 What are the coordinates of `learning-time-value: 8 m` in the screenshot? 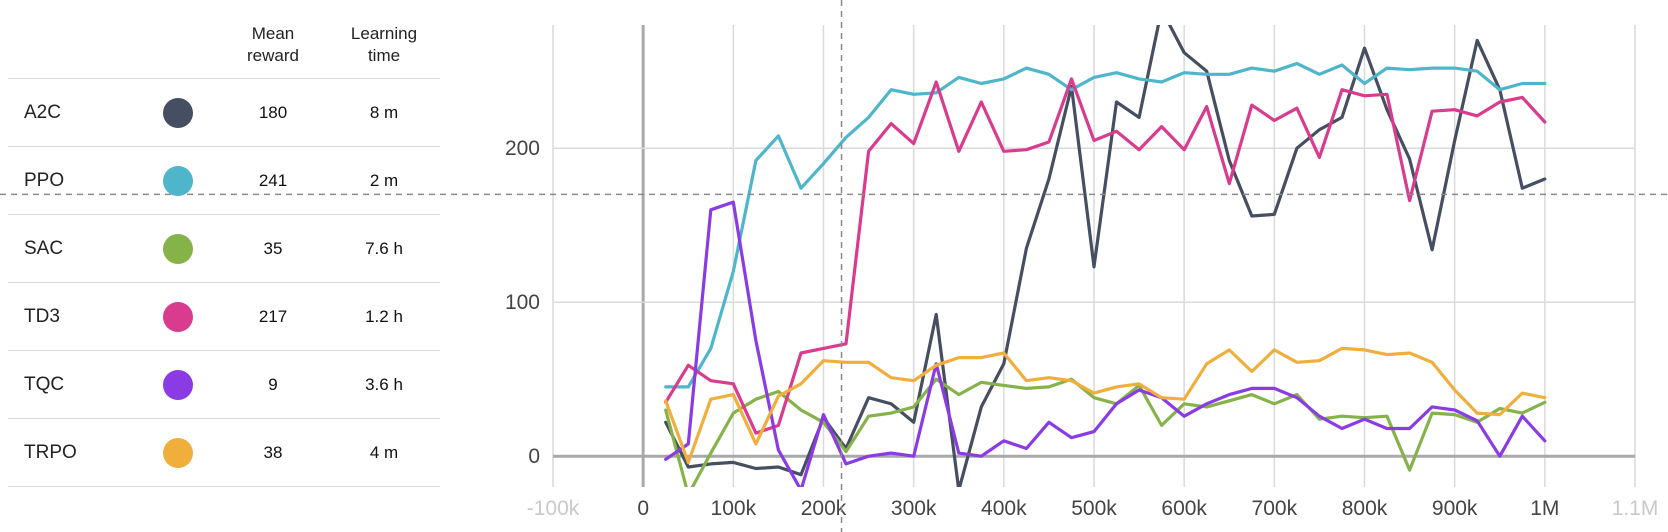 It's located at (384, 112).